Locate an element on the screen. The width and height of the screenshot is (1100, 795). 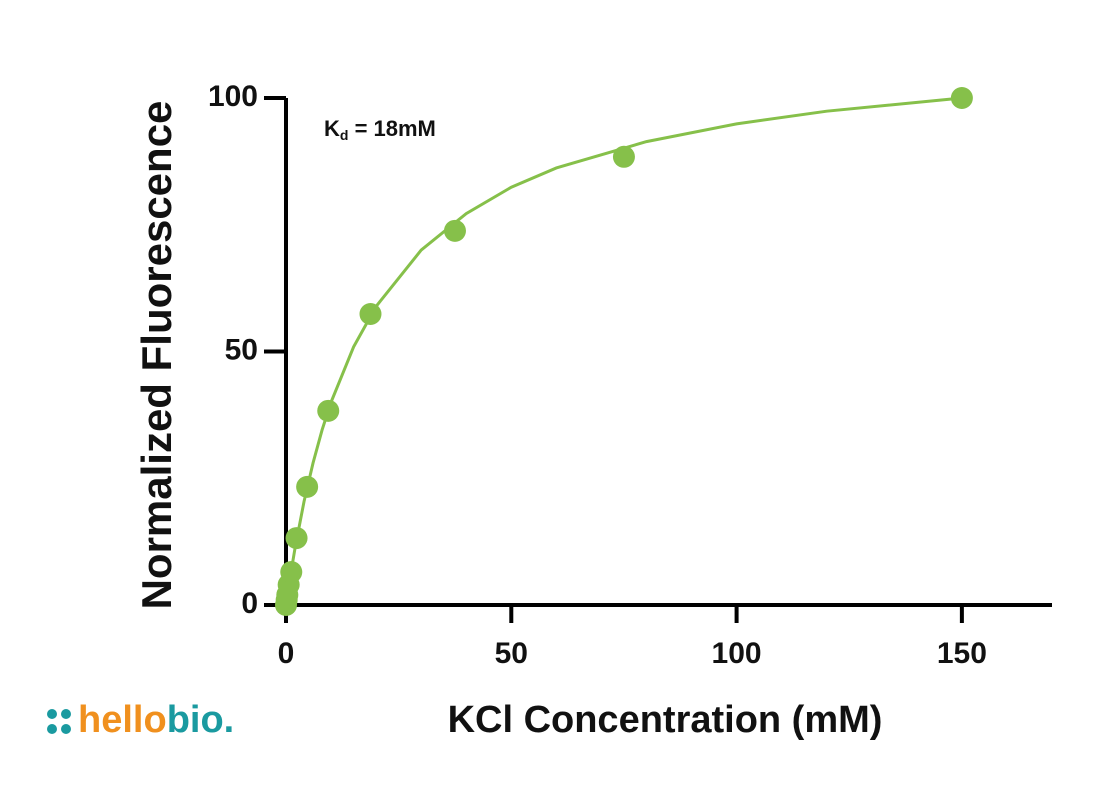
annotation-symbol: K is located at coordinates (332, 128).